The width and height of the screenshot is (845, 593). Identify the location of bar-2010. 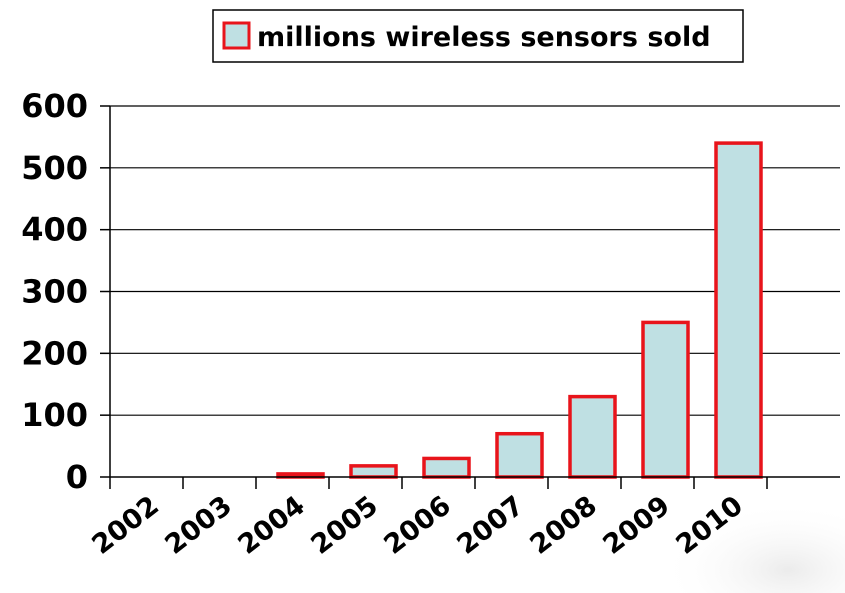
(738, 310).